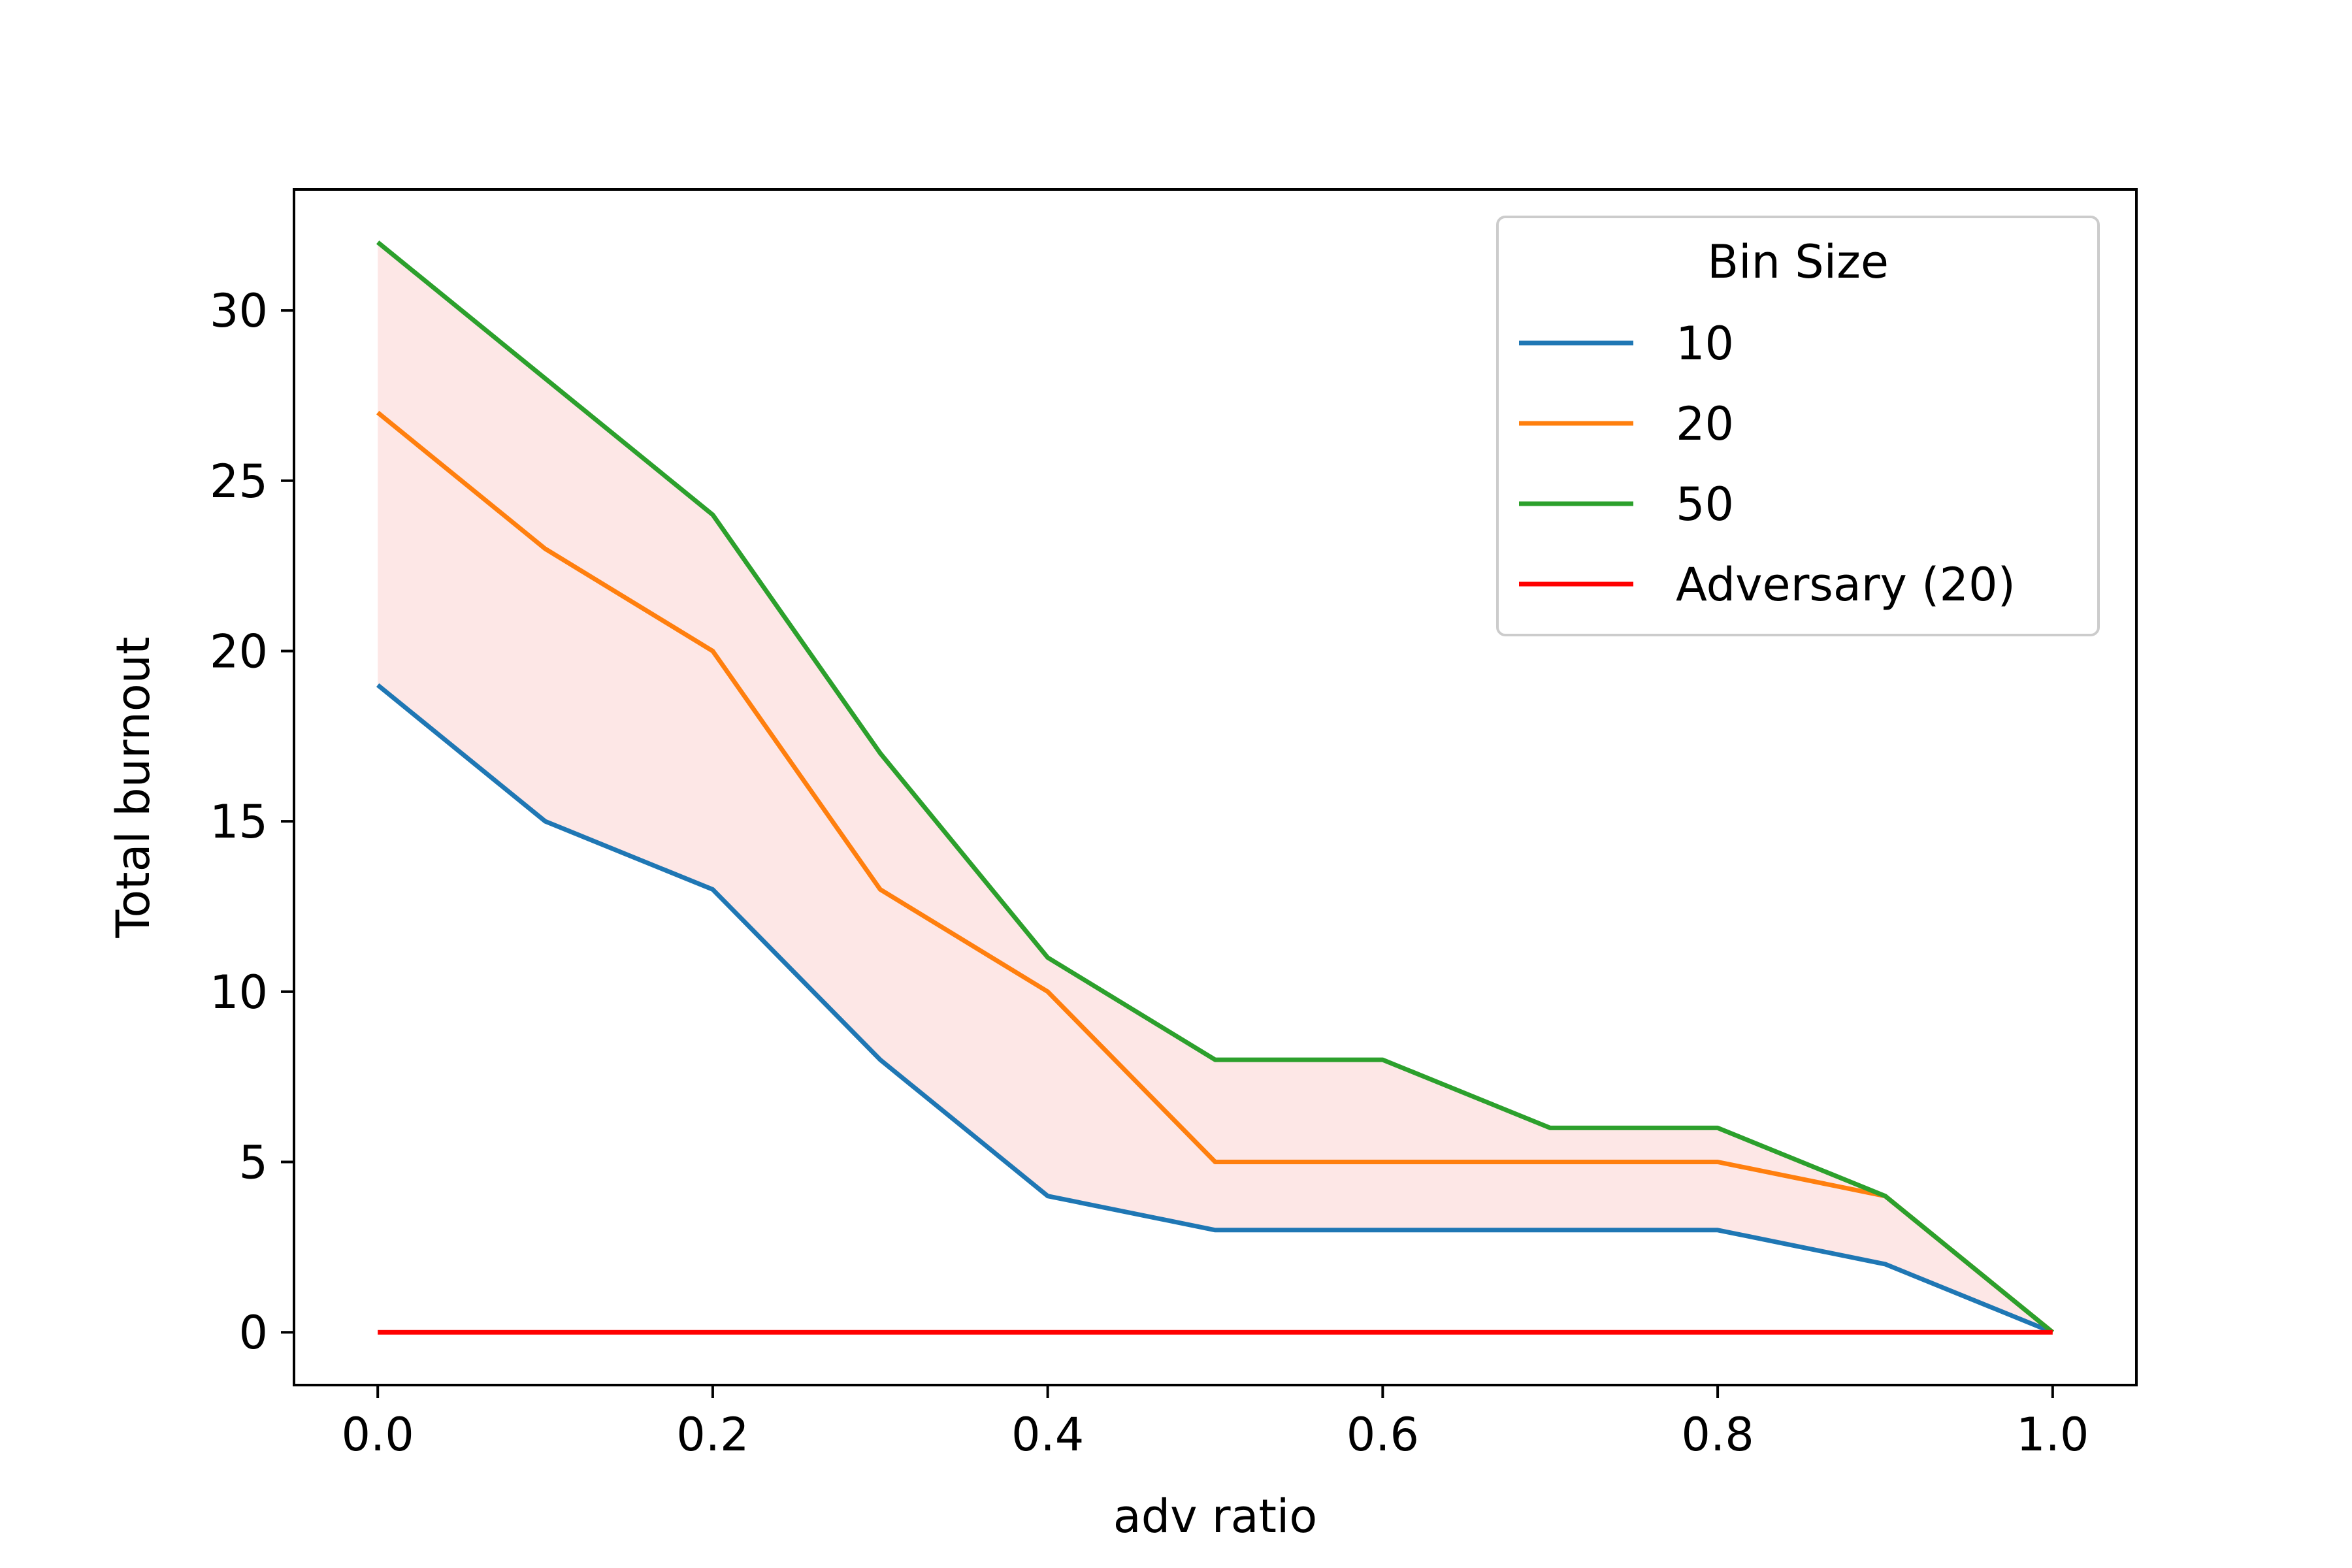  I want to click on legend: Bin Size 10 20 50 Adversary (20), so click(1798, 426).